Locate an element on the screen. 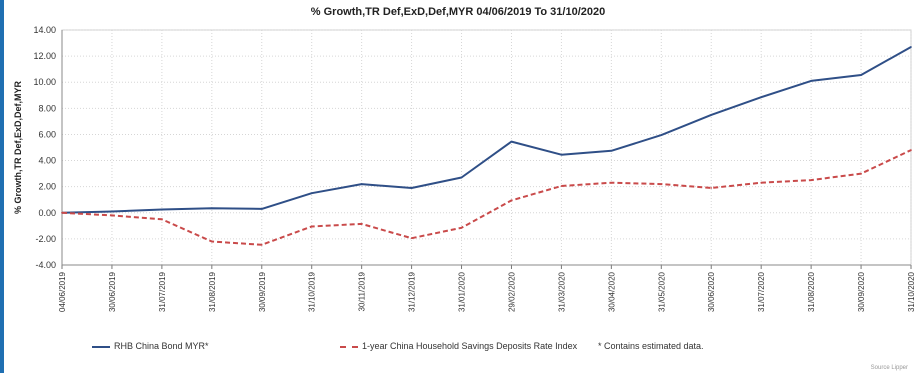 The image size is (916, 373). legend-label: RHB China Bond MYR* is located at coordinates (161, 346).